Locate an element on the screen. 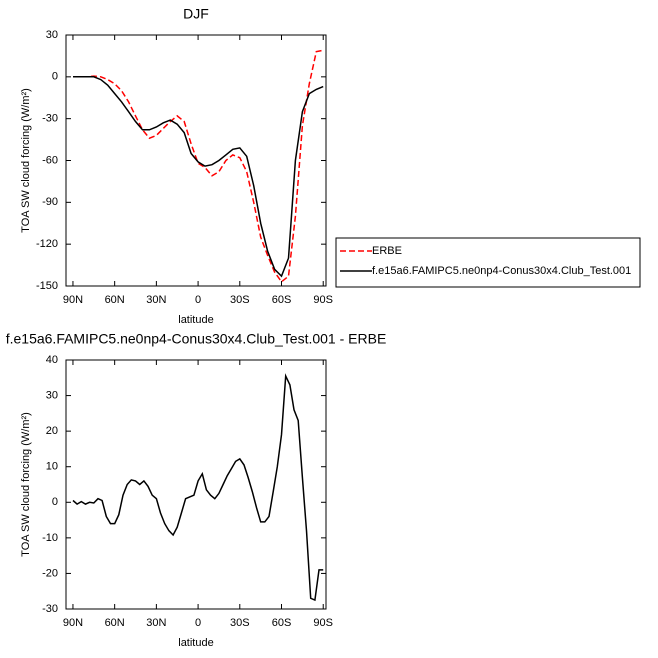  y-tick-label: 10 is located at coordinates (52, 467).